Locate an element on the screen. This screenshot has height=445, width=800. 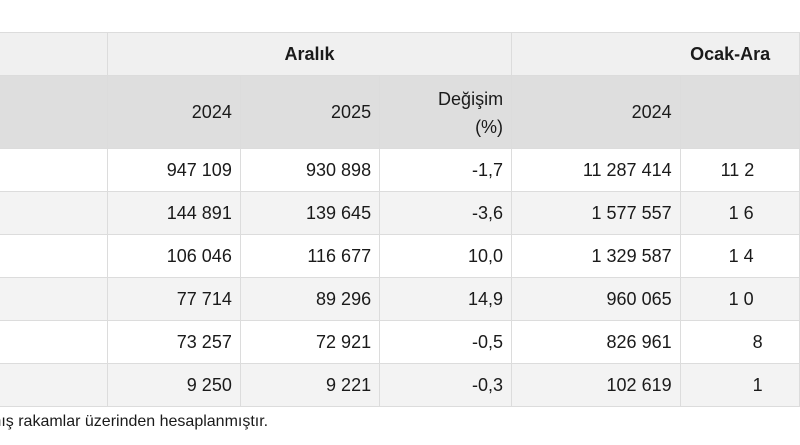
header-change: Değişim (%) is located at coordinates (446, 112).